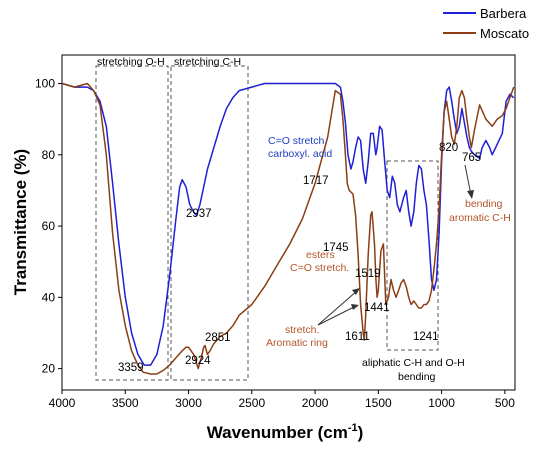  What do you see at coordinates (315, 403) in the screenshot?
I see `x-tick-label: 2000` at bounding box center [315, 403].